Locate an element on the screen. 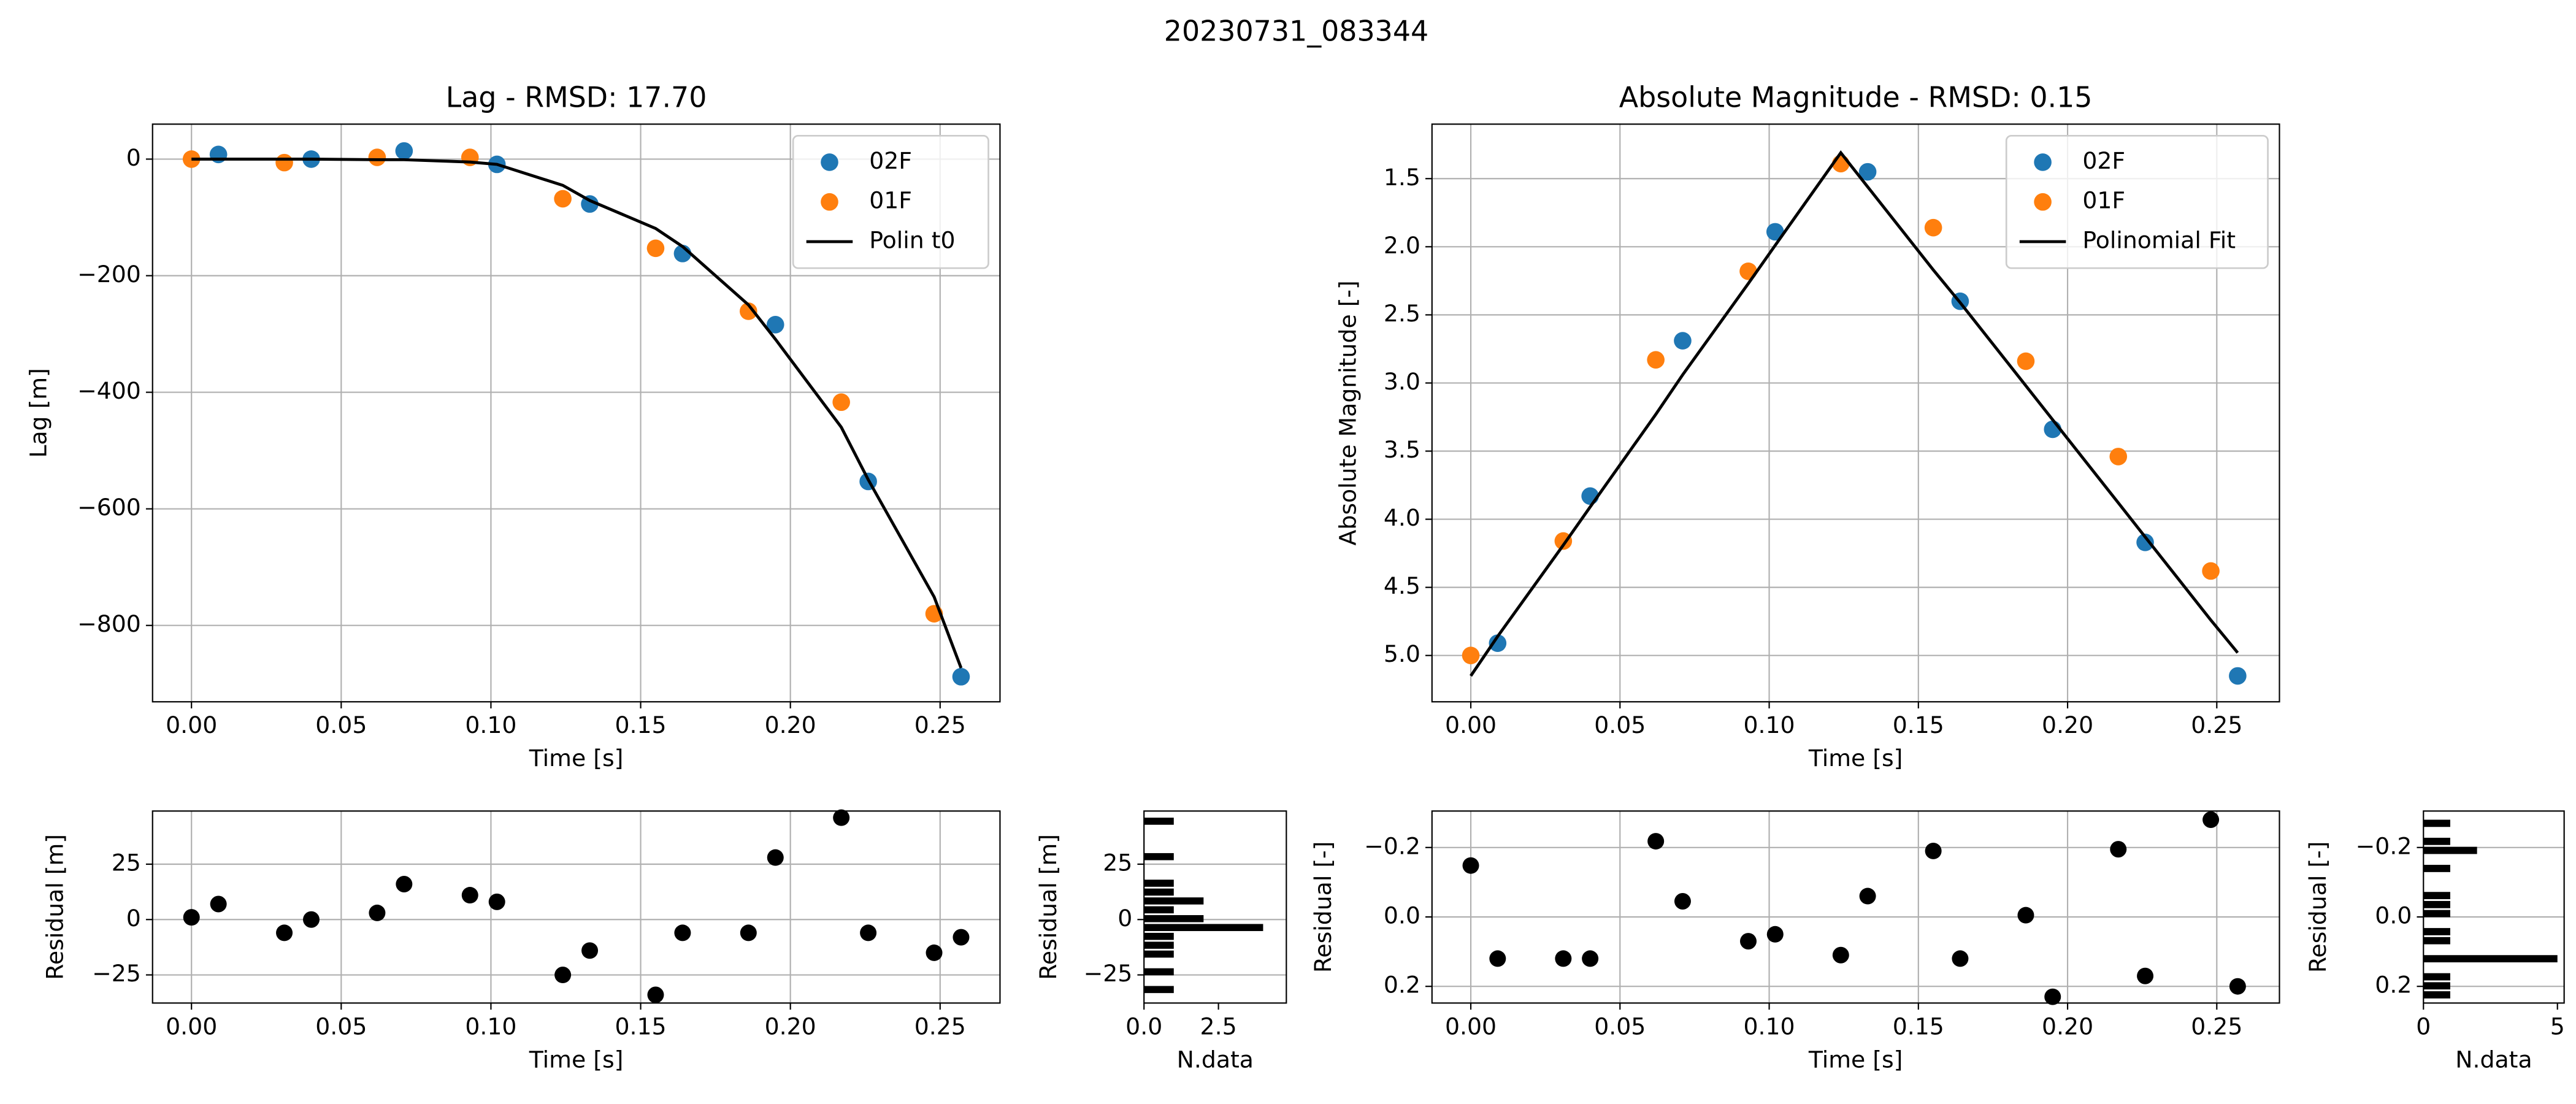  figure-title: 20230731_083344 is located at coordinates (1296, 30).